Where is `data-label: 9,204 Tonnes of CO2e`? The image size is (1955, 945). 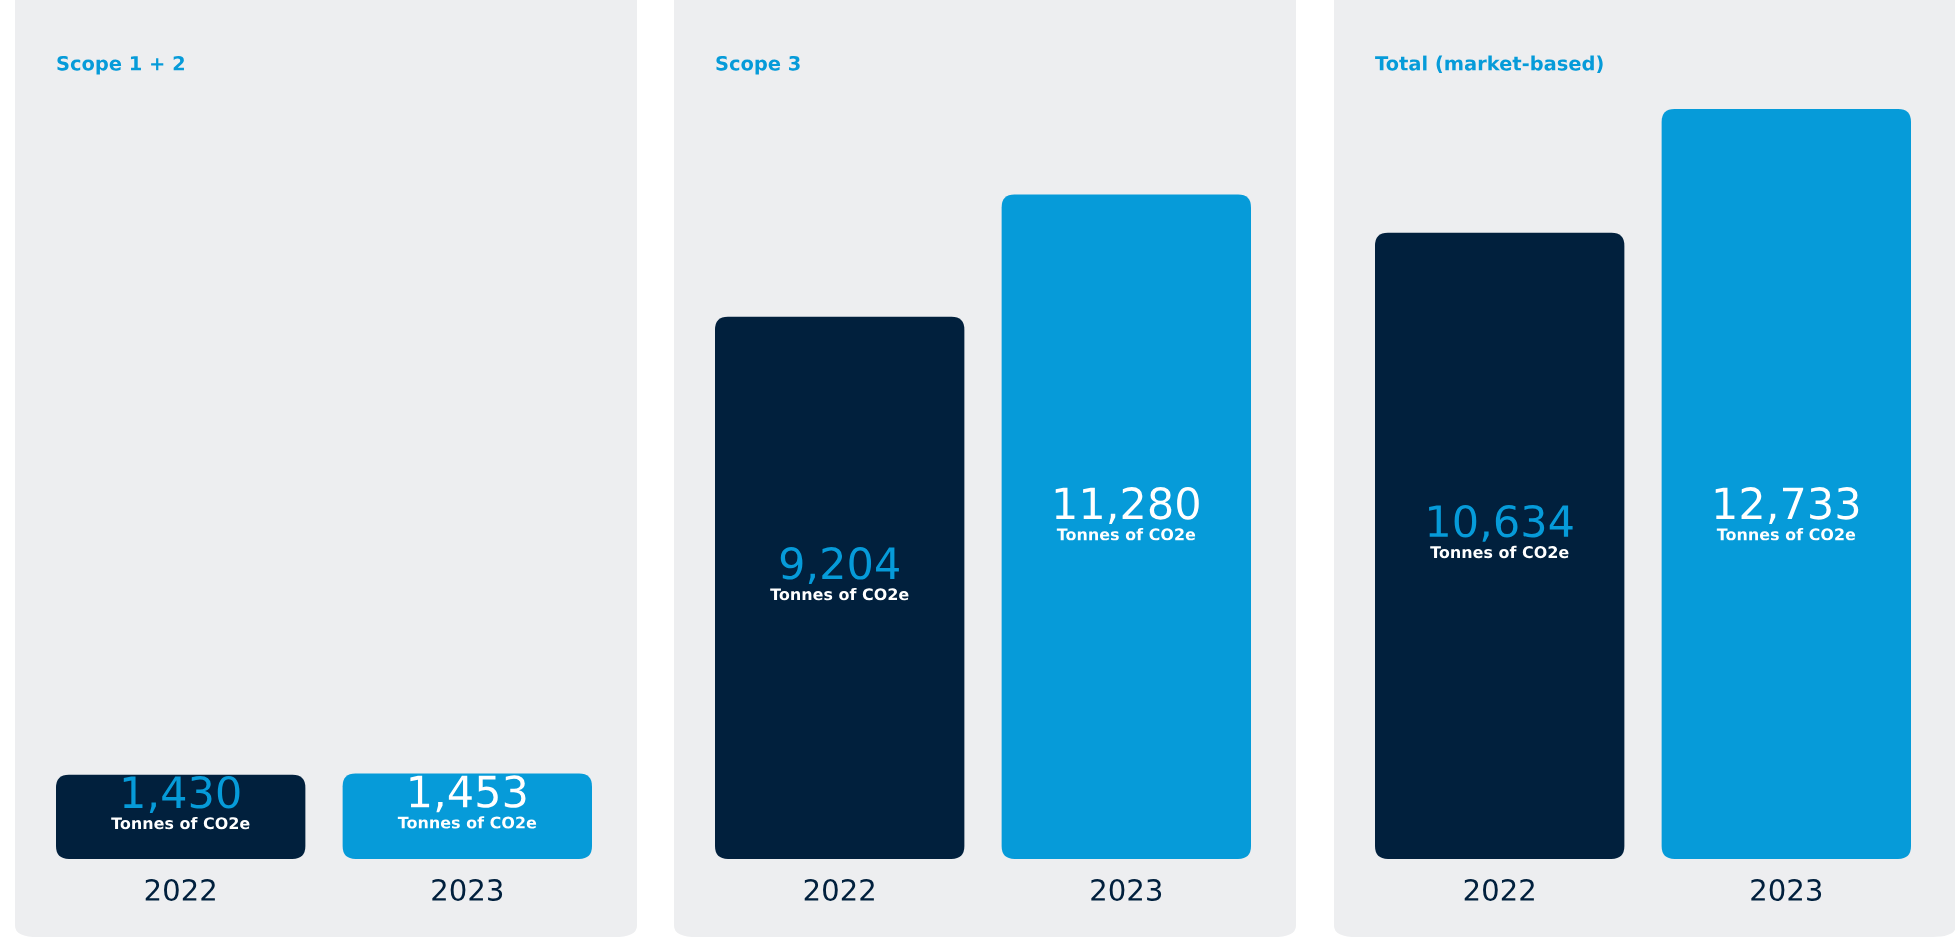 data-label: 9,204 Tonnes of CO2e is located at coordinates (839, 574).